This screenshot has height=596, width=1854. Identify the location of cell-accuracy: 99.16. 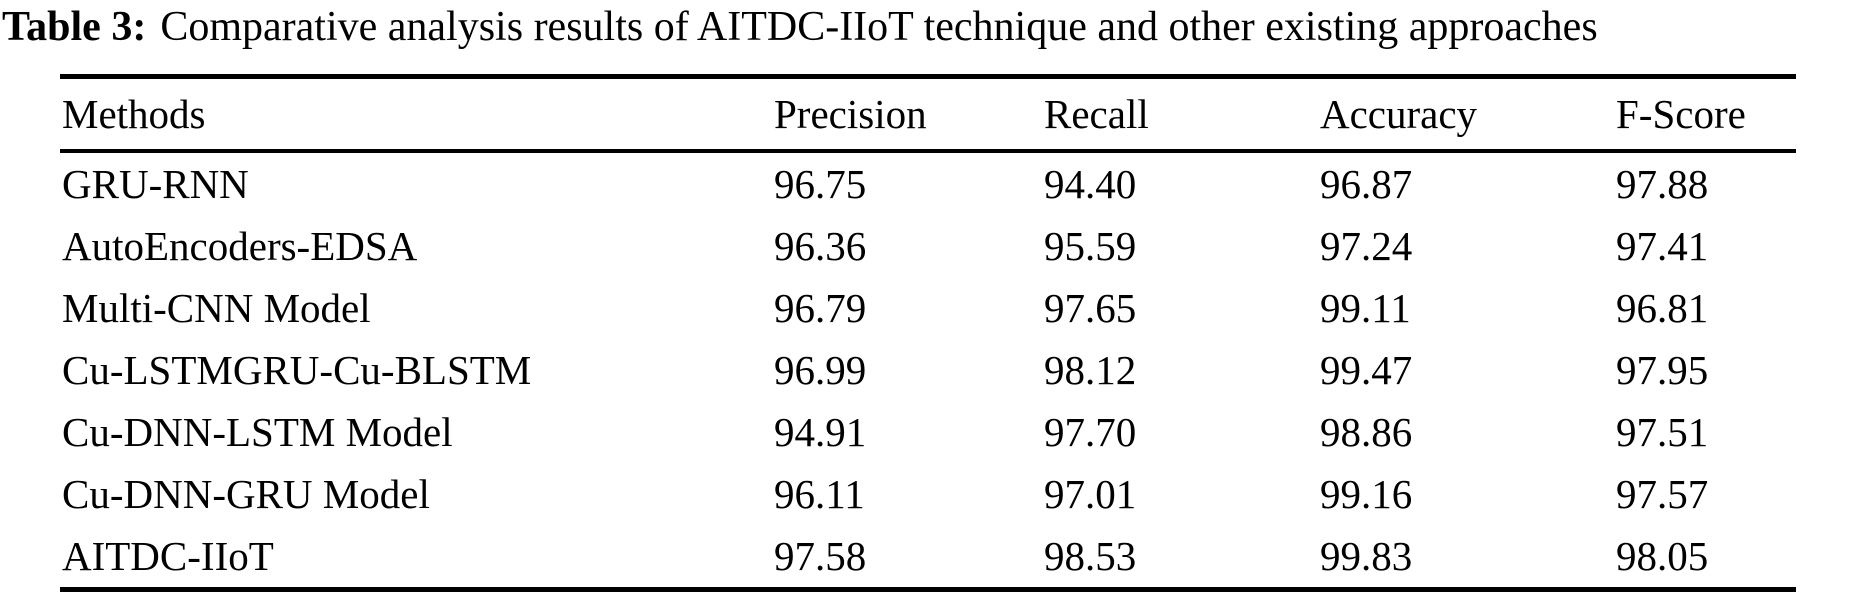
(1366, 493).